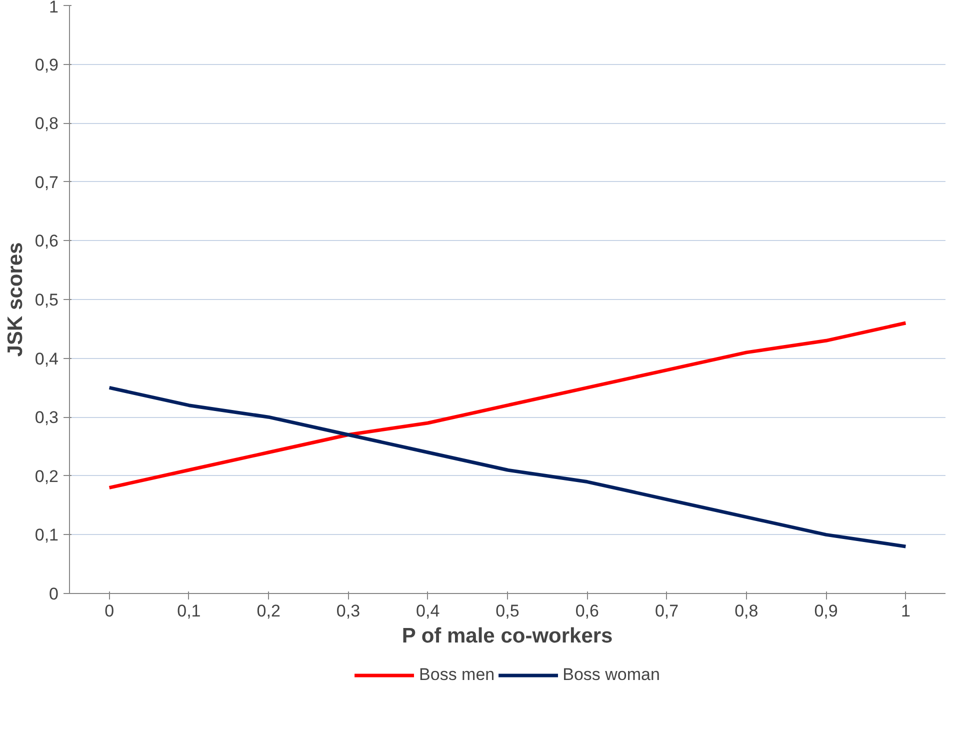  I want to click on y-tick-label: 0,5, so click(46, 300).